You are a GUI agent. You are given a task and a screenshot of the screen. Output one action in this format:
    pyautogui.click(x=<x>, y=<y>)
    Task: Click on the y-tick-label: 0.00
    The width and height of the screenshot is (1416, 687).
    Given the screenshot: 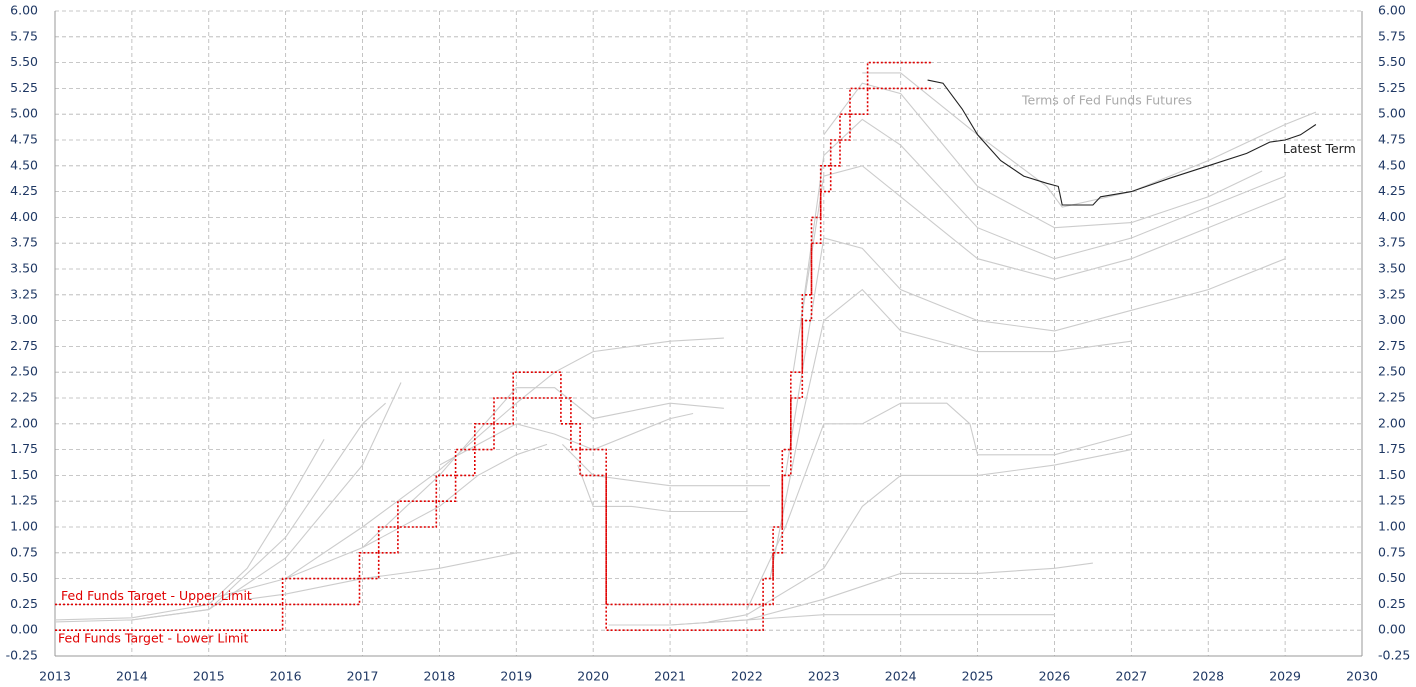 What is the action you would take?
    pyautogui.click(x=24, y=629)
    